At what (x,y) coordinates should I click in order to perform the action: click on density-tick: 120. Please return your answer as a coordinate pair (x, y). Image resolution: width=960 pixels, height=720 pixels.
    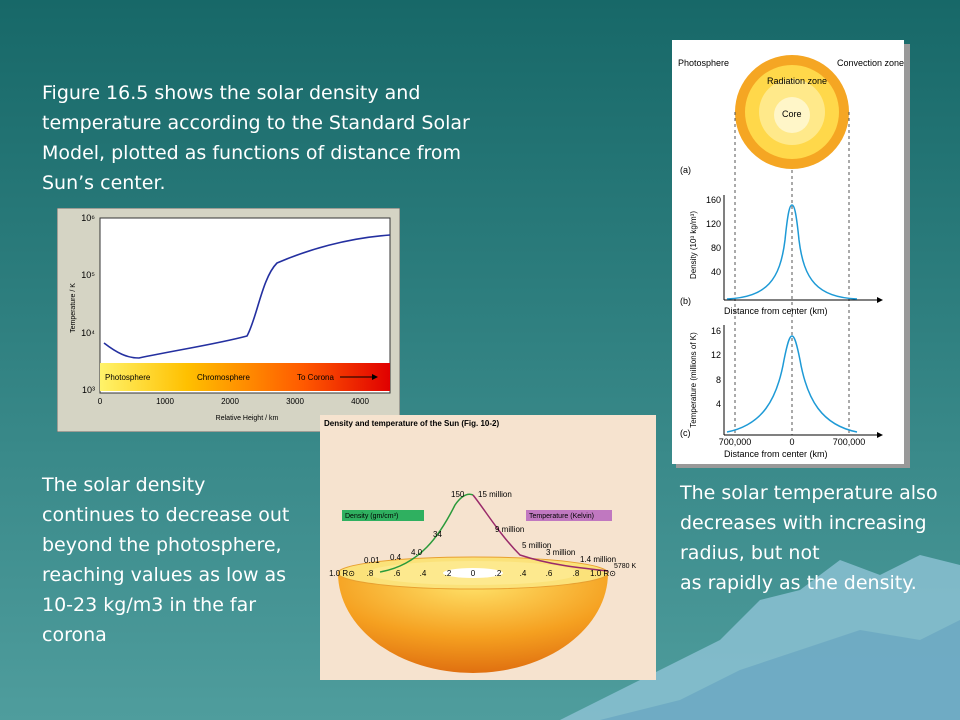
    Looking at the image, I should click on (713, 224).